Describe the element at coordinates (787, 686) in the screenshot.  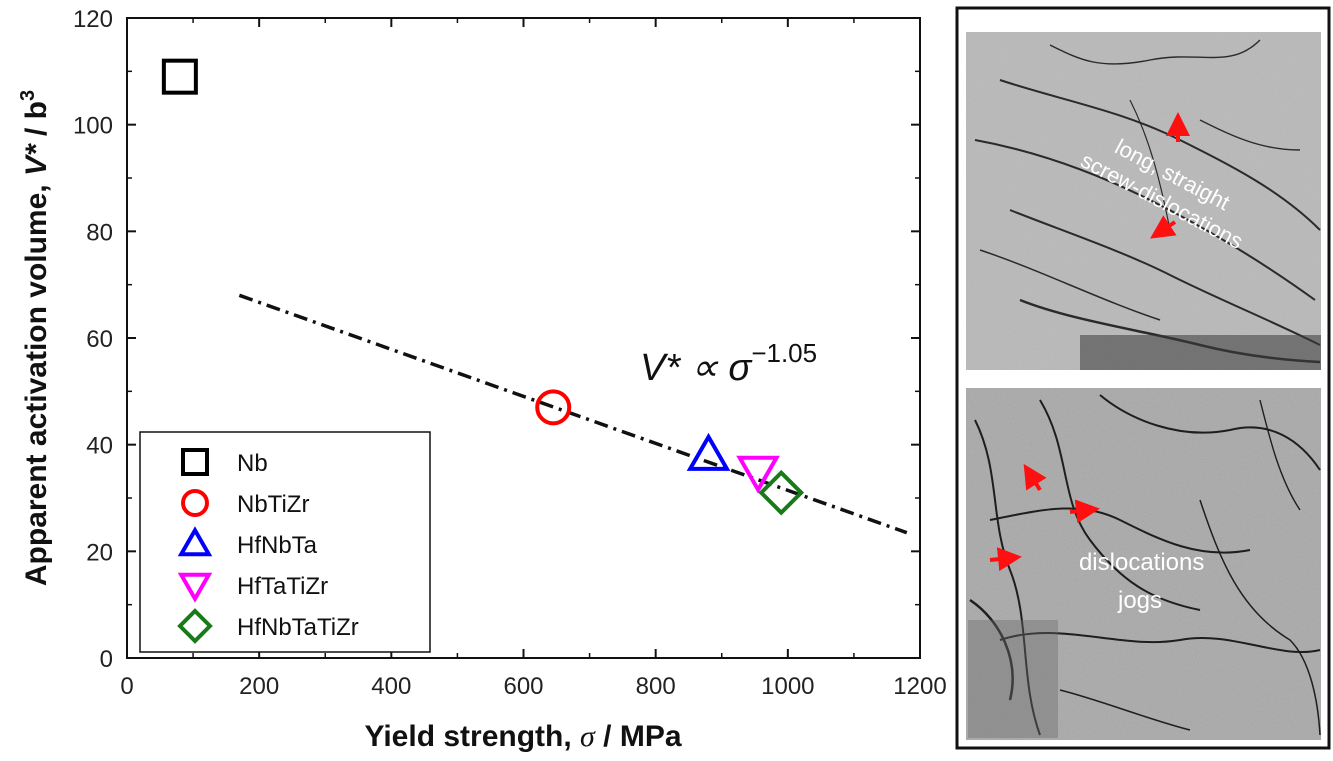
I see `x-tick-label: 1000` at that location.